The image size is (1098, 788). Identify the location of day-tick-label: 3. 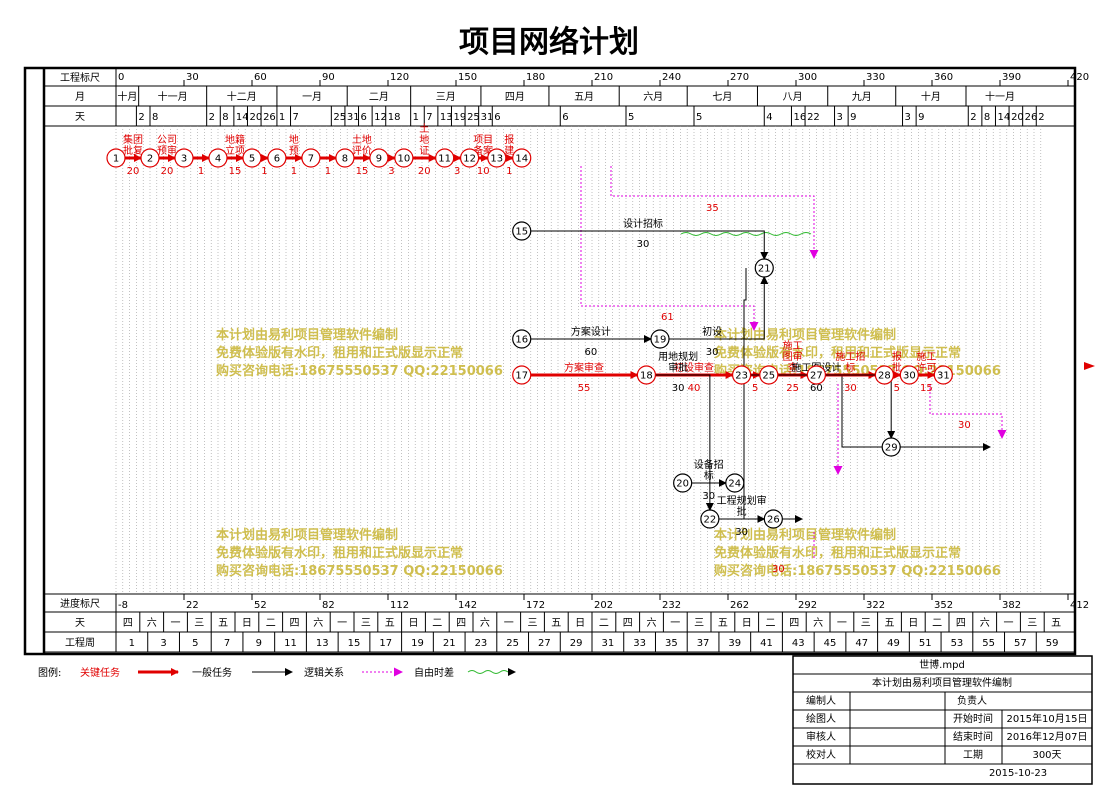
(908, 117).